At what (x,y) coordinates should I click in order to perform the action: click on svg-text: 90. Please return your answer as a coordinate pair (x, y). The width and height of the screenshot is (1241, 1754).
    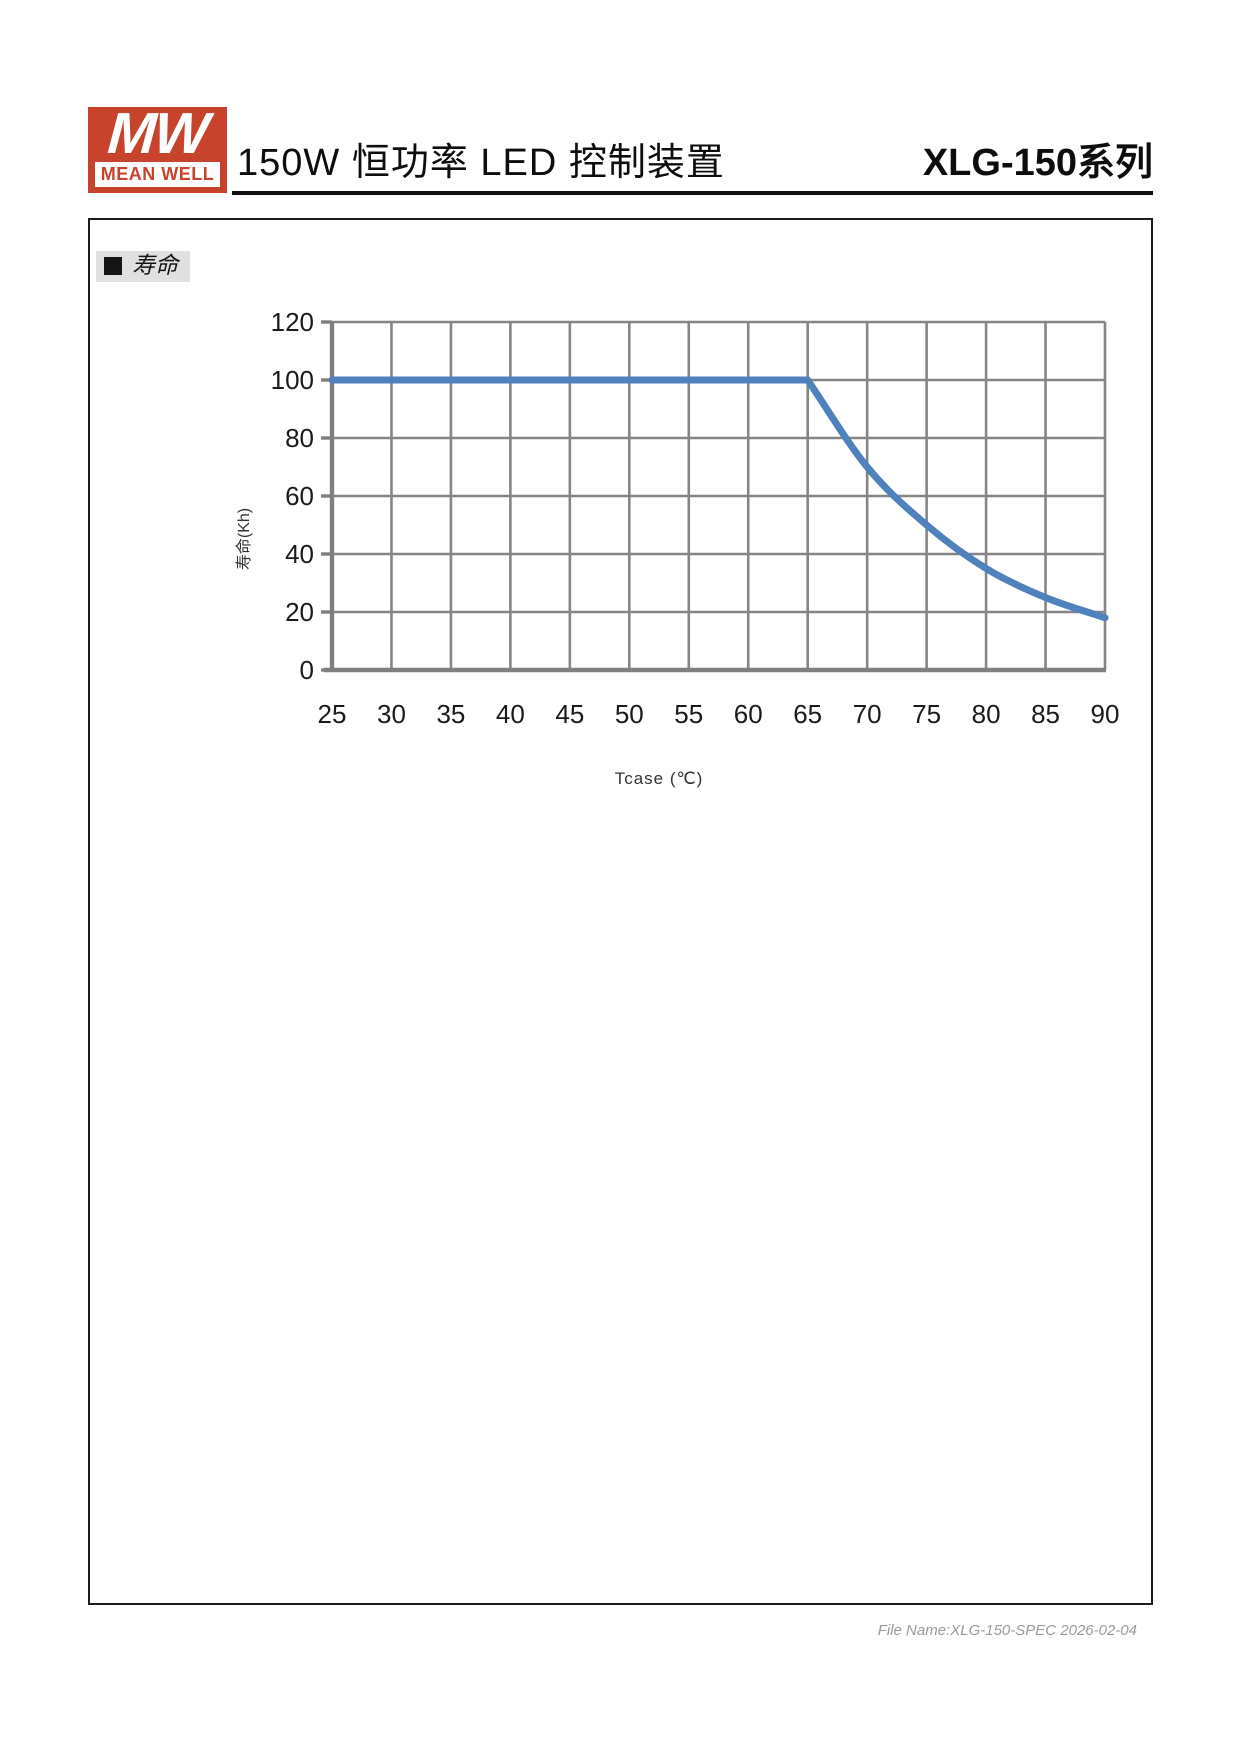
    Looking at the image, I should click on (1105, 714).